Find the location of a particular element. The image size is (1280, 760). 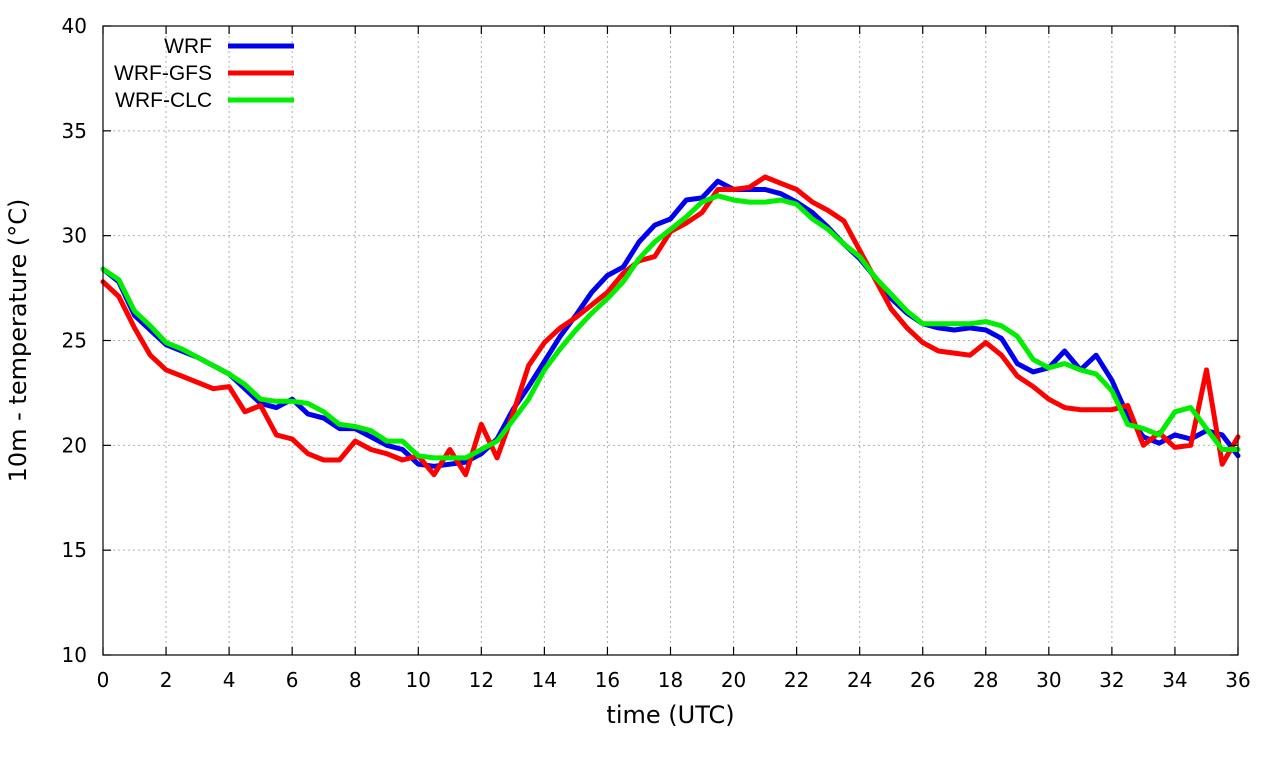

x-tick-label: 22 is located at coordinates (796, 680).